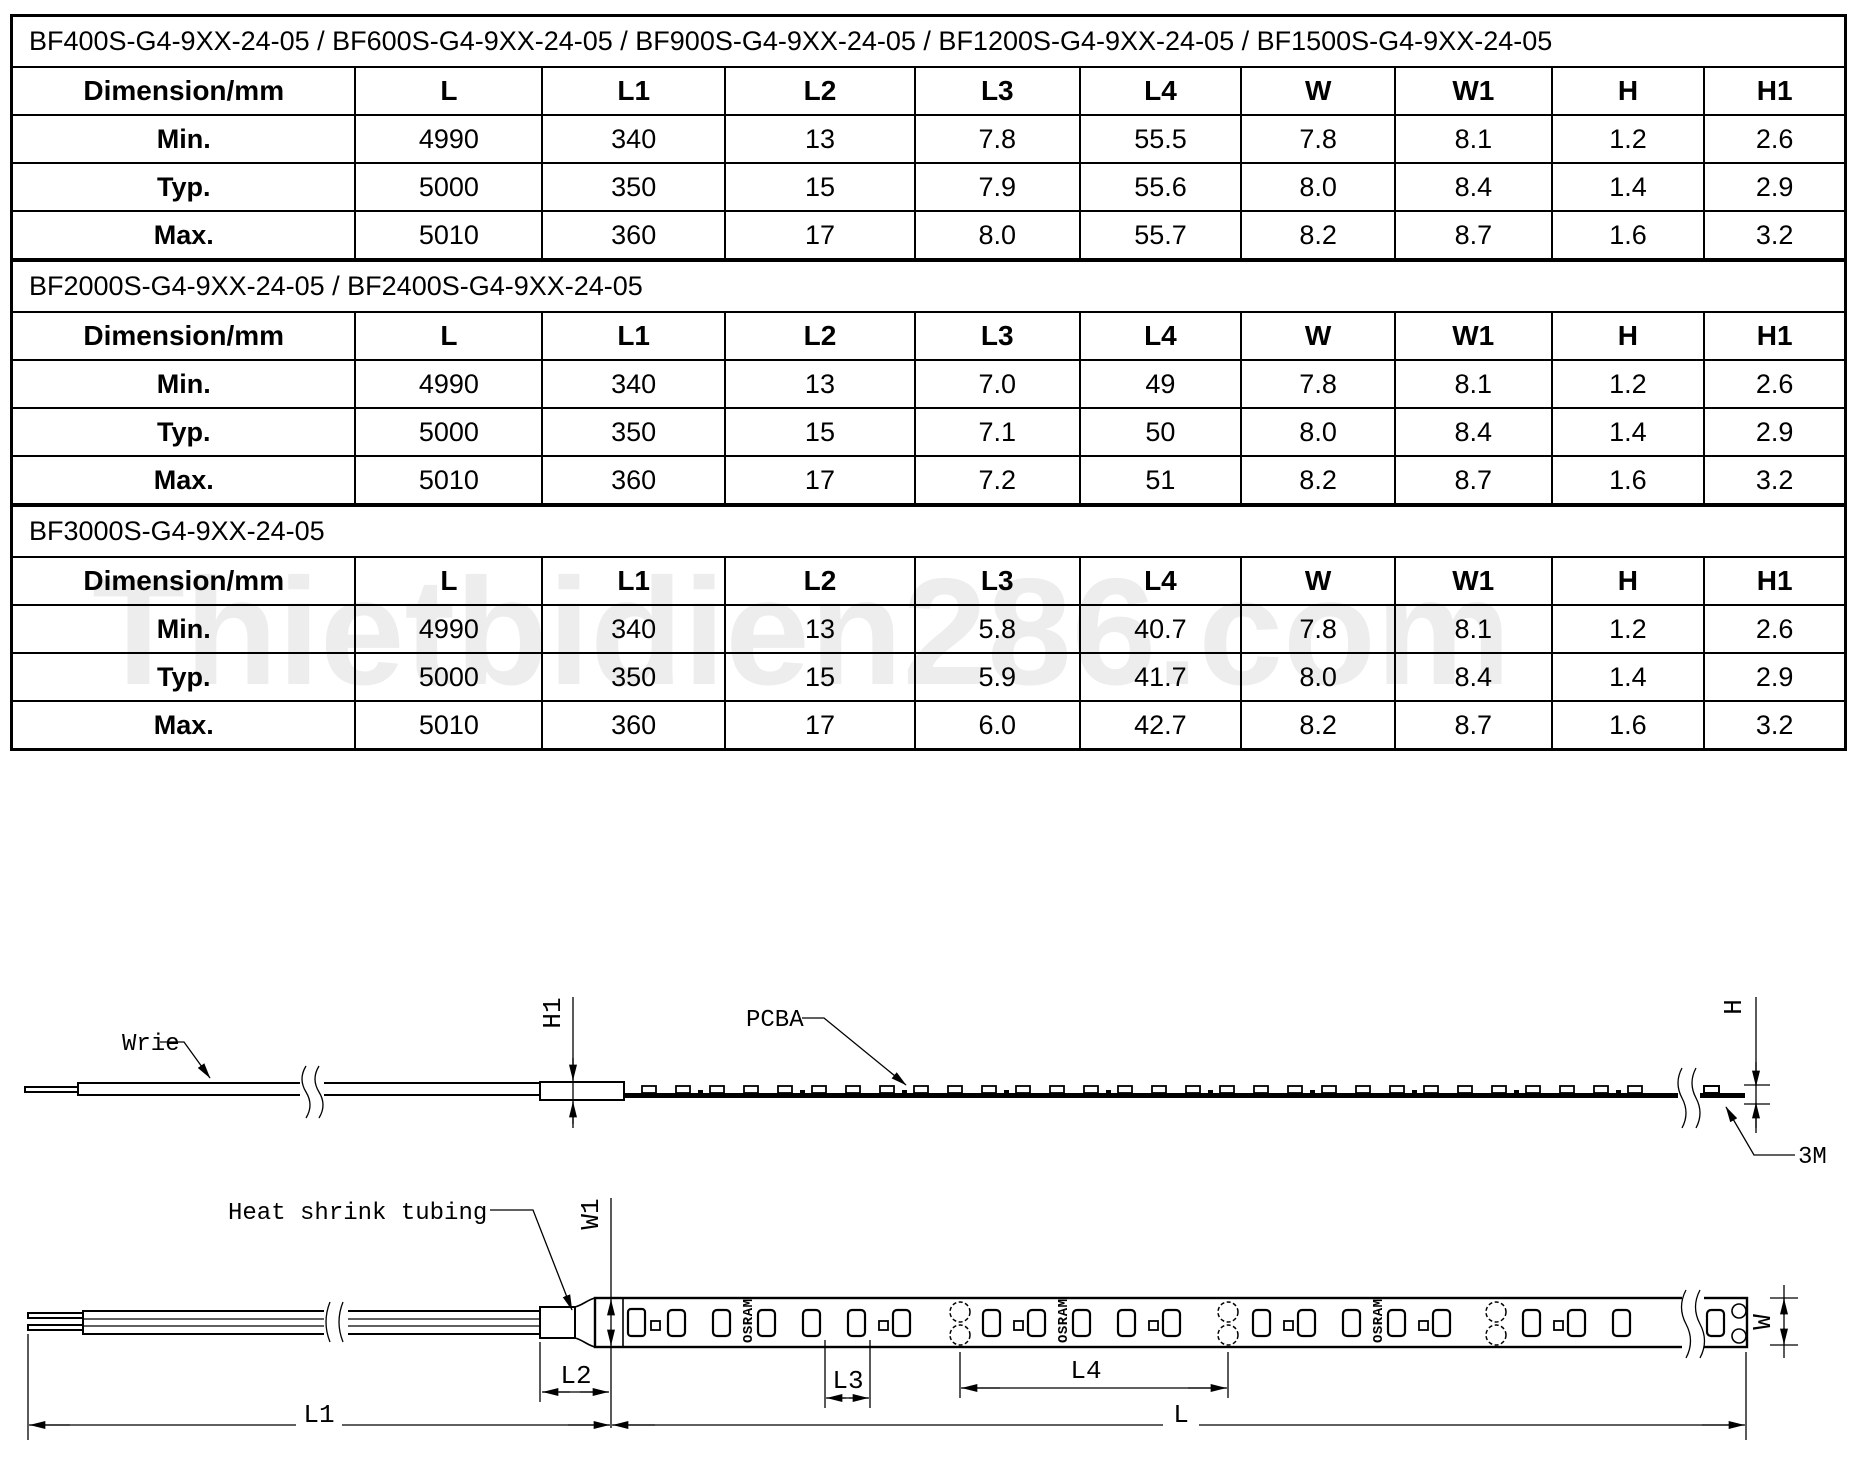 Image resolution: width=1868 pixels, height=1476 pixels. What do you see at coordinates (1085, 1371) in the screenshot?
I see `dim-label-l4: L4` at bounding box center [1085, 1371].